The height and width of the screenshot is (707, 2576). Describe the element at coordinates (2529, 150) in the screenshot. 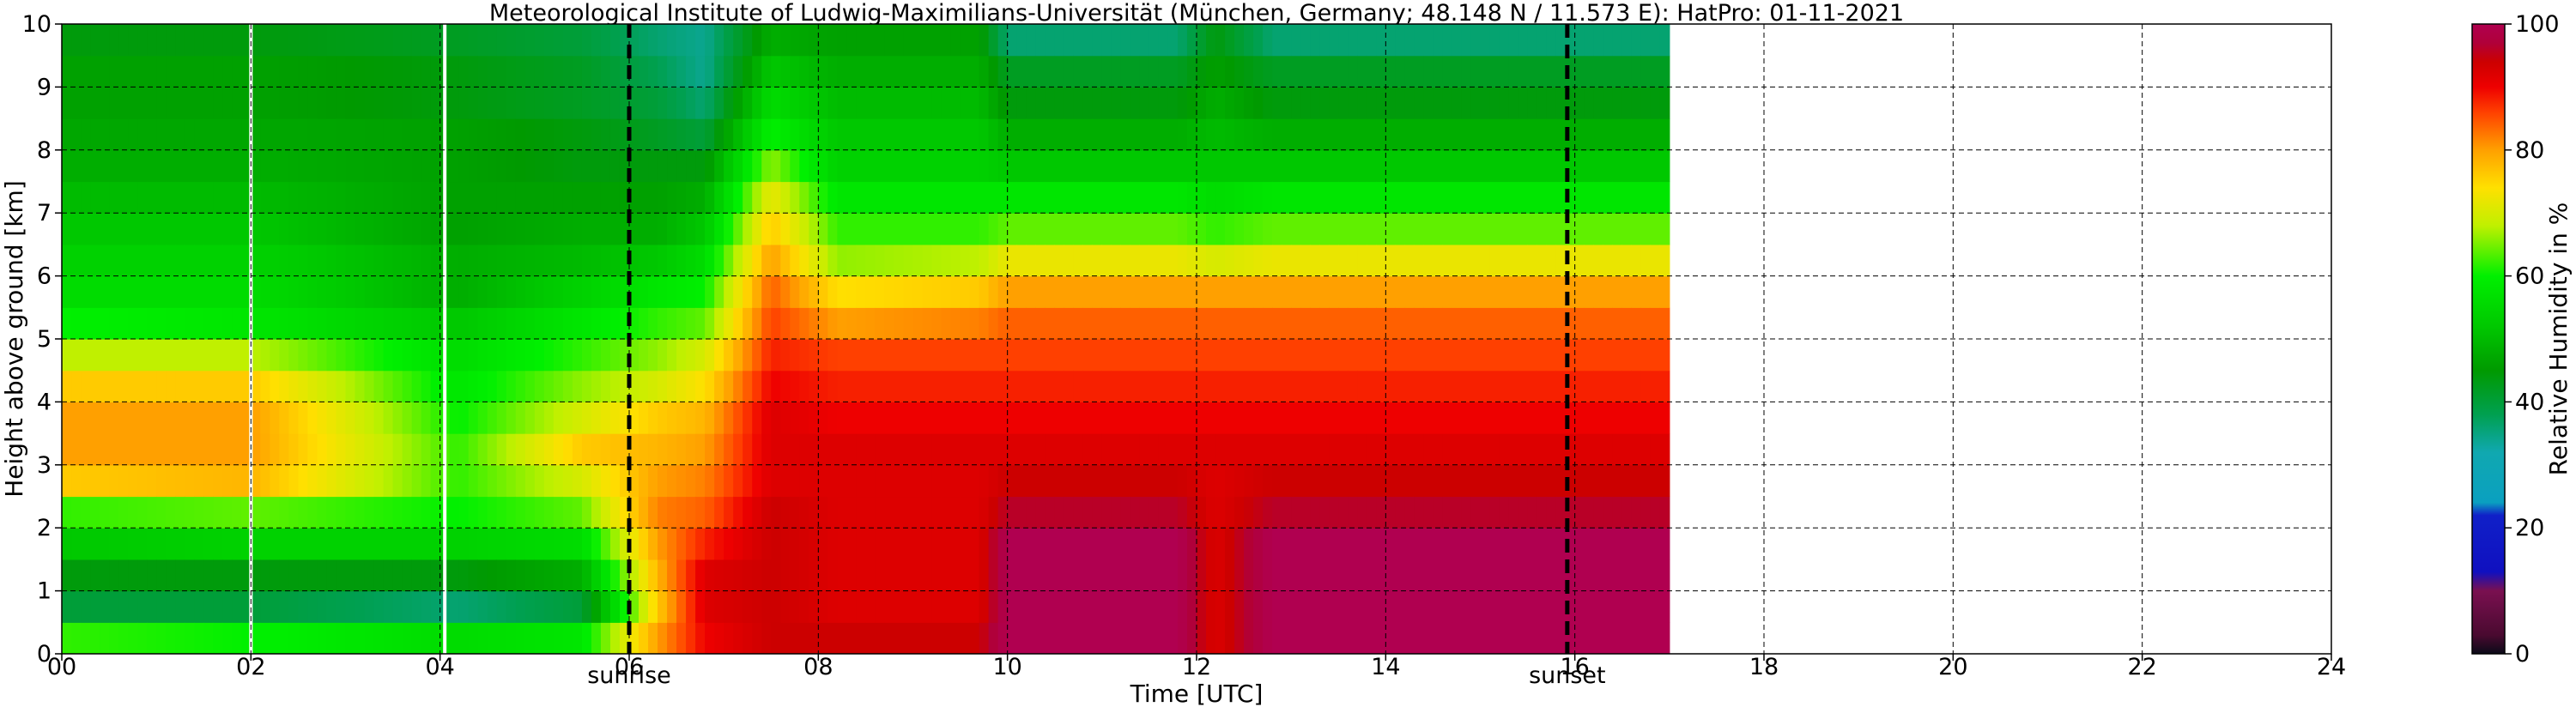

I see `colorbar-tick-label: 80` at that location.